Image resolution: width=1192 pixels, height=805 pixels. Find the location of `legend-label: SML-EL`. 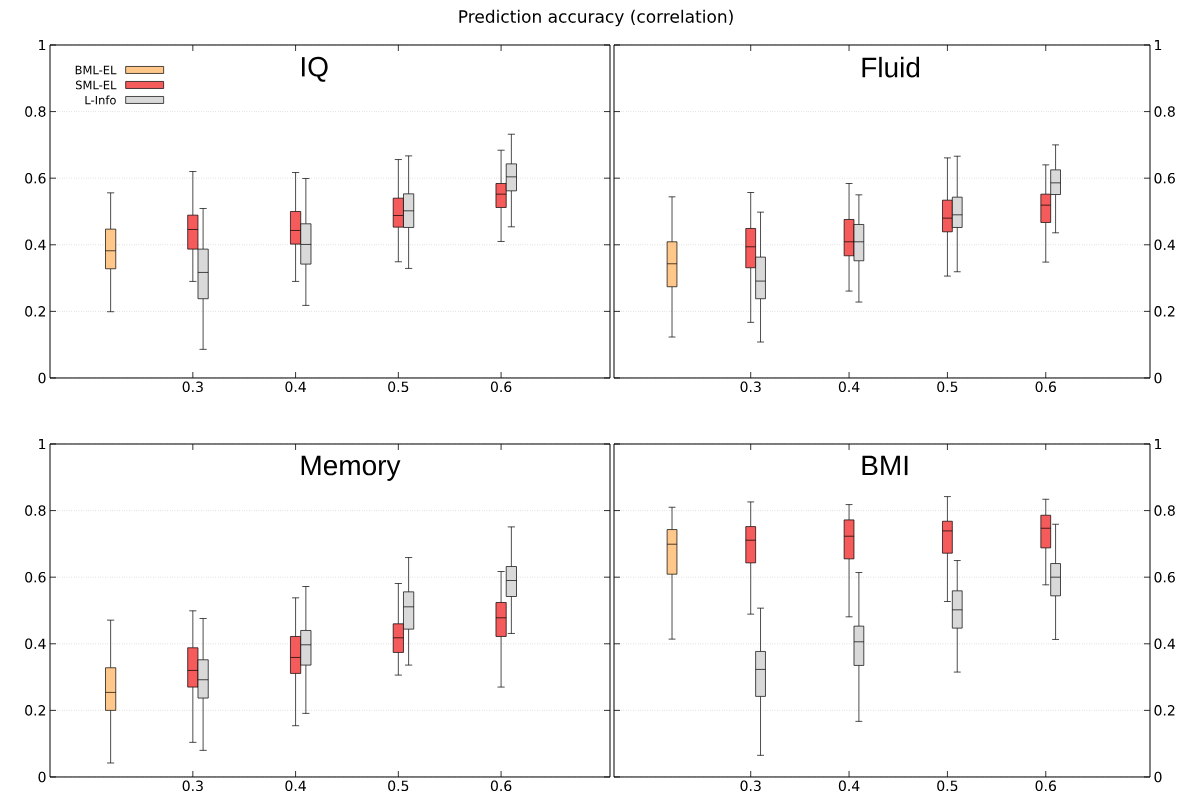

legend-label: SML-EL is located at coordinates (96, 85).